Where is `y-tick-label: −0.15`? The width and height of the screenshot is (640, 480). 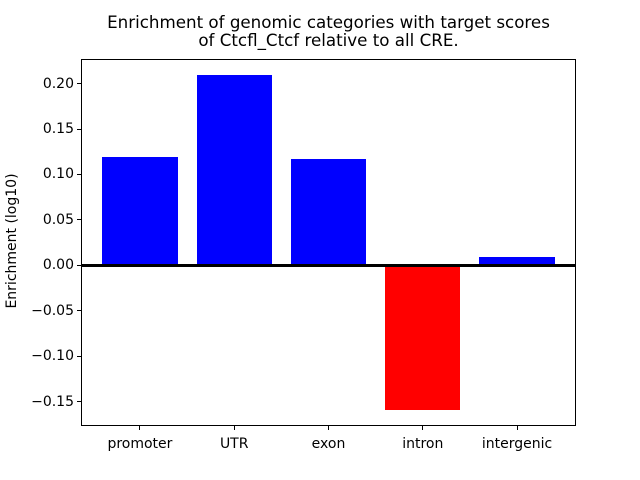 y-tick-label: −0.15 is located at coordinates (52, 401).